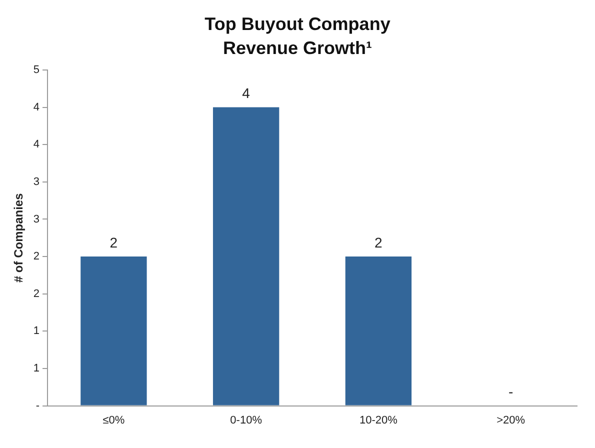 The image size is (595, 448). I want to click on x-tick-label: 0-10%, so click(246, 420).